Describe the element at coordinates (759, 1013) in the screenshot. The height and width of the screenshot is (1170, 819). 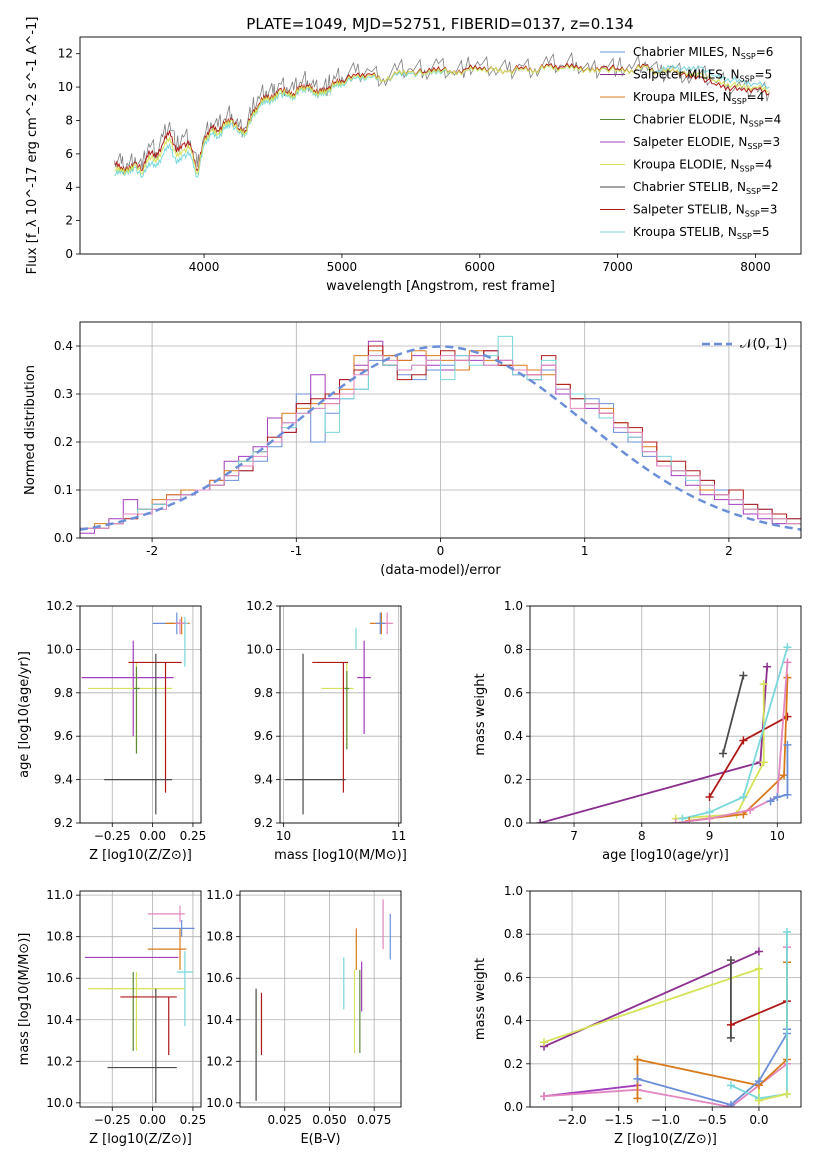
I see `weight-line-s6` at that location.